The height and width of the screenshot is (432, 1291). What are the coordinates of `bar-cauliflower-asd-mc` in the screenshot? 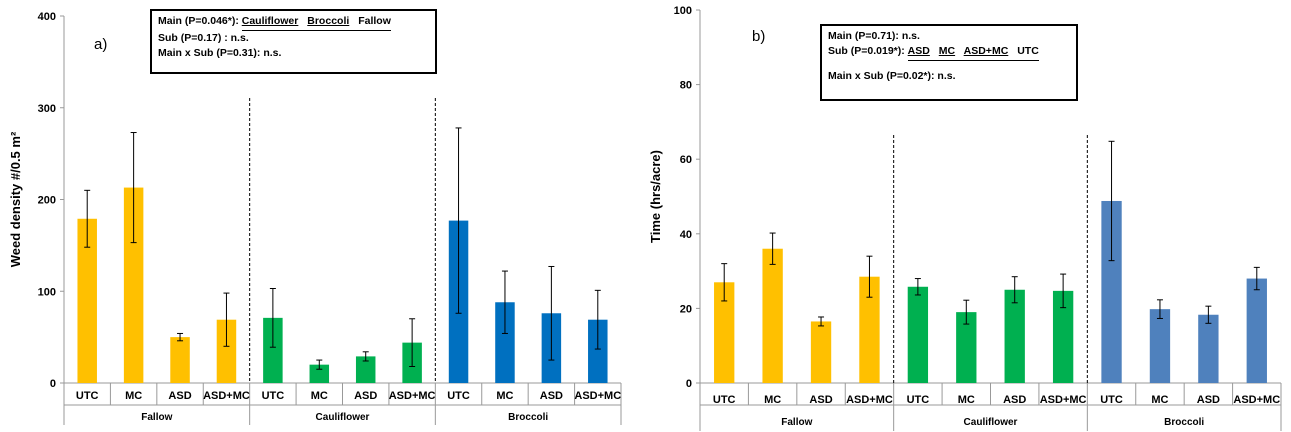 It's located at (1063, 336).